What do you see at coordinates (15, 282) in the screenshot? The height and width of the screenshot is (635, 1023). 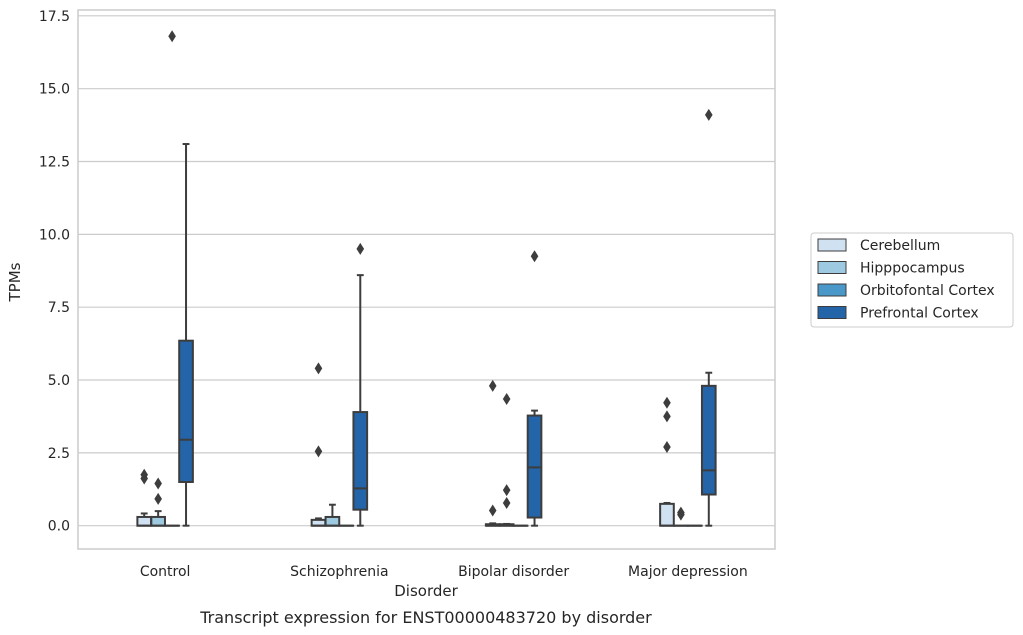 I see `y-axis-label: TPMs` at bounding box center [15, 282].